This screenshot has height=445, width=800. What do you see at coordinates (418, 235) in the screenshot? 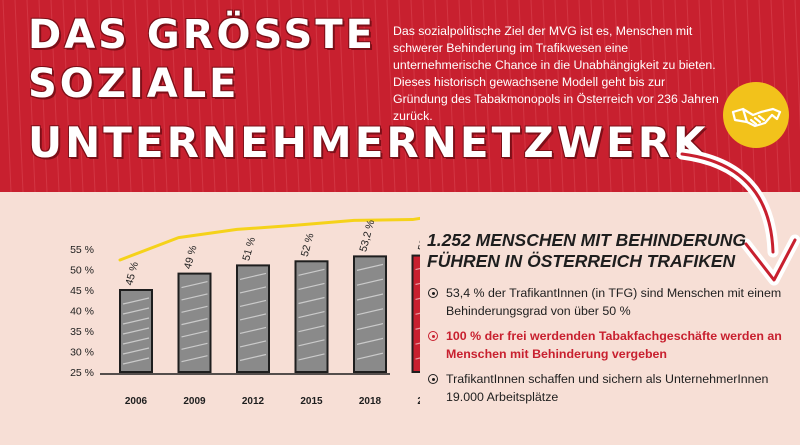
I see `value-label: 53,4 %` at bounding box center [418, 235].